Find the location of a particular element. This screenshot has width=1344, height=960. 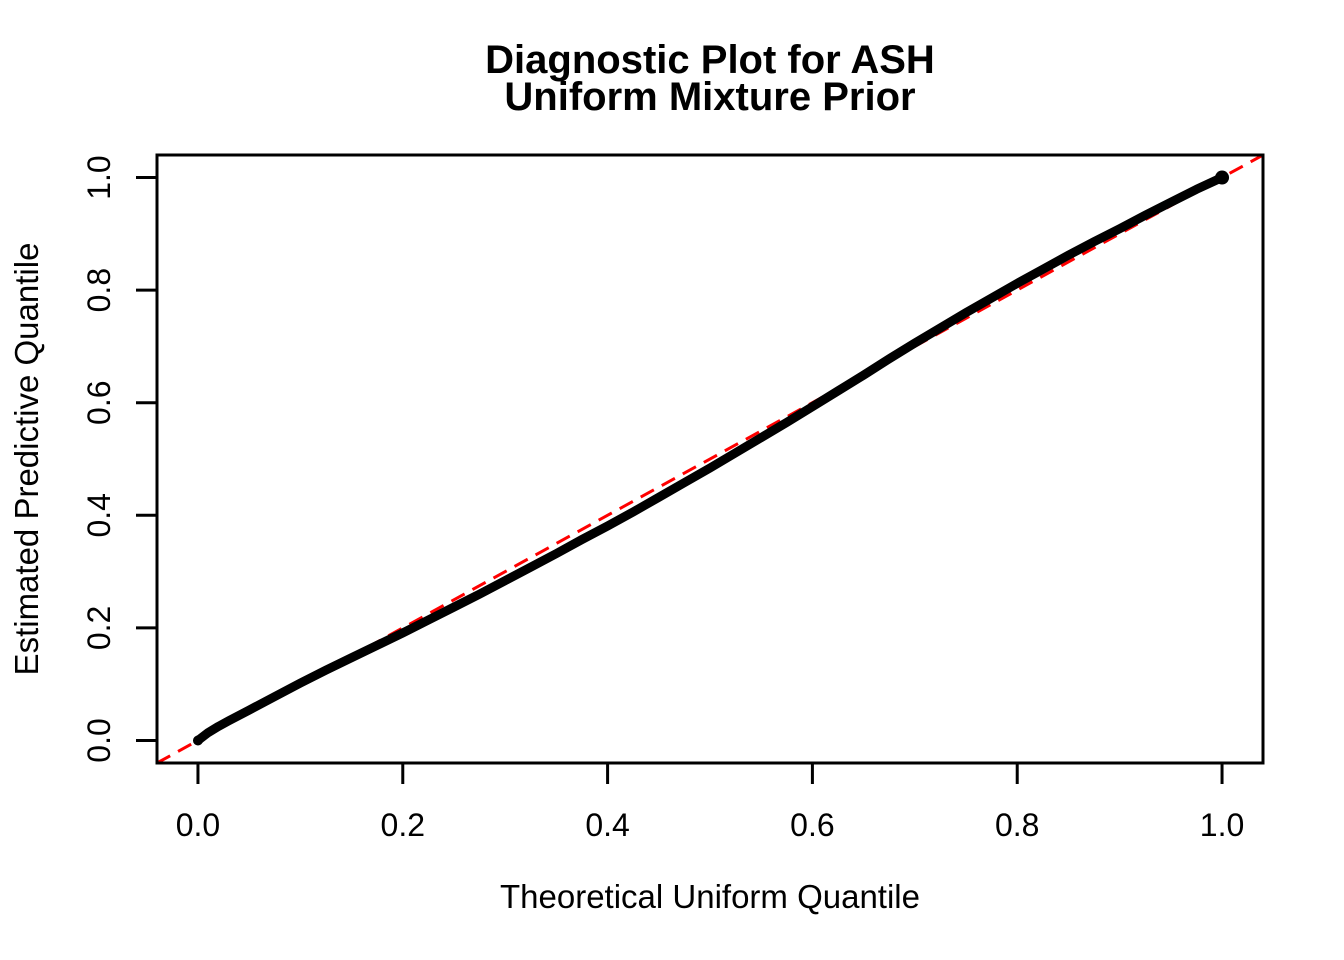

y-tick-label: 0.4 is located at coordinates (99, 515).